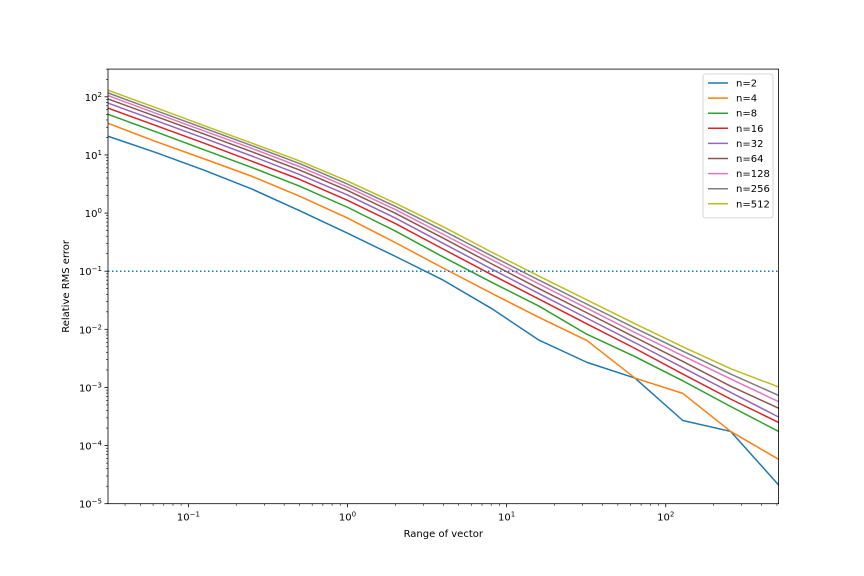 Image resolution: width=864 pixels, height=576 pixels. Describe the element at coordinates (90, 387) in the screenshot. I see `y-tick-label-3: 10⁻³` at that location.